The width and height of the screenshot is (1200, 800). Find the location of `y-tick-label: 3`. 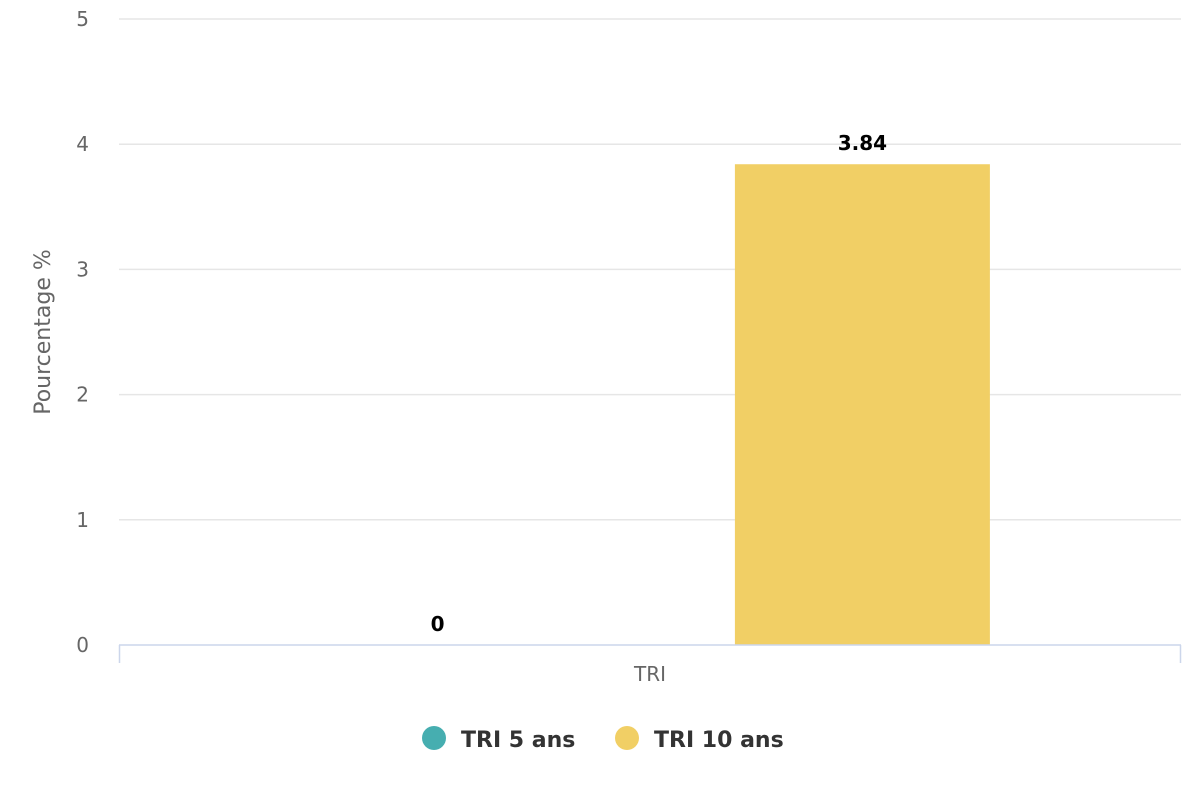

y-tick-label: 3 is located at coordinates (82, 269).